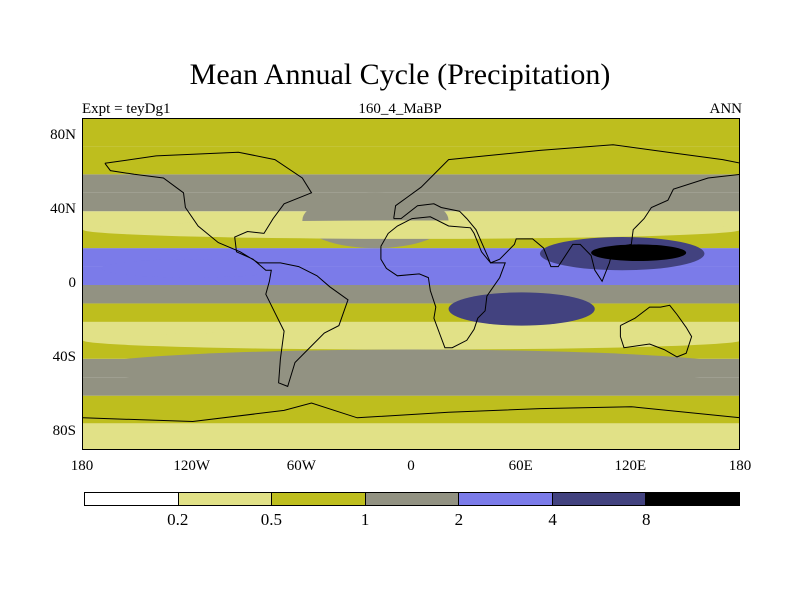 The image size is (800, 600). What do you see at coordinates (271, 519) in the screenshot?
I see `colorbar-level-label: 0.5` at bounding box center [271, 519].